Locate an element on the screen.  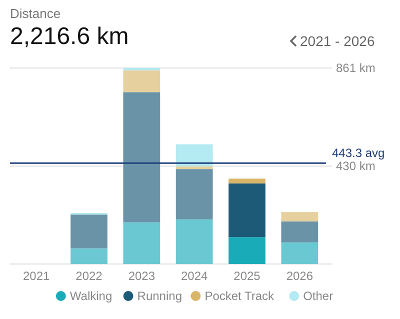
x-tick-label: 2022 is located at coordinates (89, 276).